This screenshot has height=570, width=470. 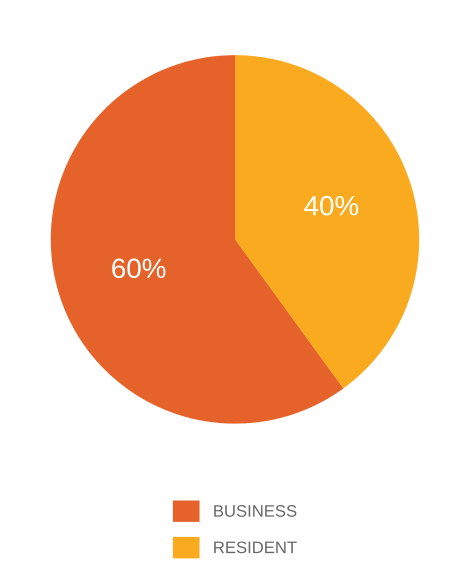 I want to click on legend-label: BUSINESS, so click(x=255, y=511).